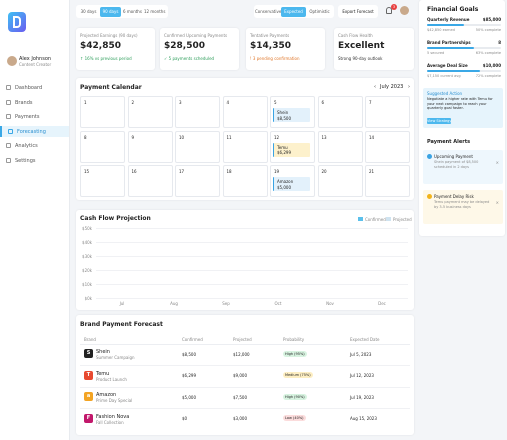 This screenshot has width=507, height=440. I want to click on day-number: 1, so click(85, 102).